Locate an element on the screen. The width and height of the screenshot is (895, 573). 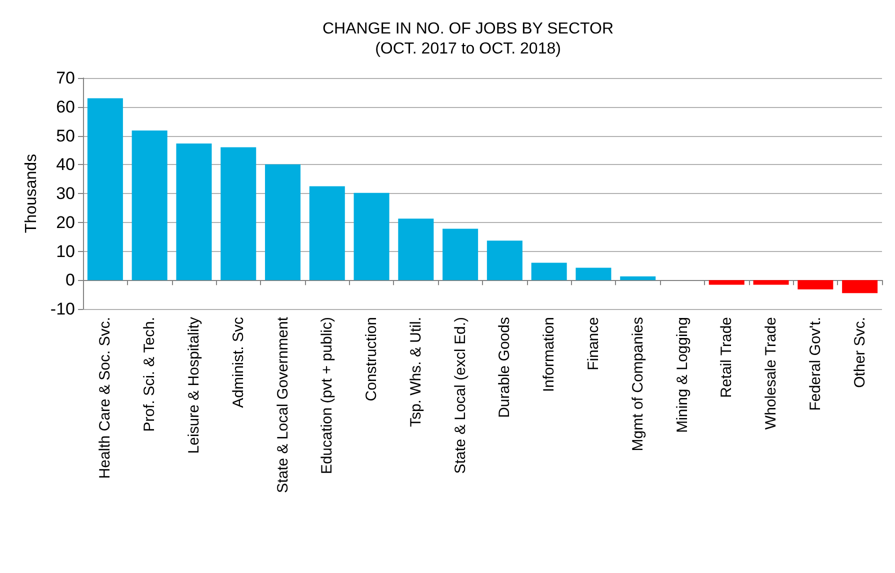
x-tick-label: Federal Gov't. is located at coordinates (815, 364).